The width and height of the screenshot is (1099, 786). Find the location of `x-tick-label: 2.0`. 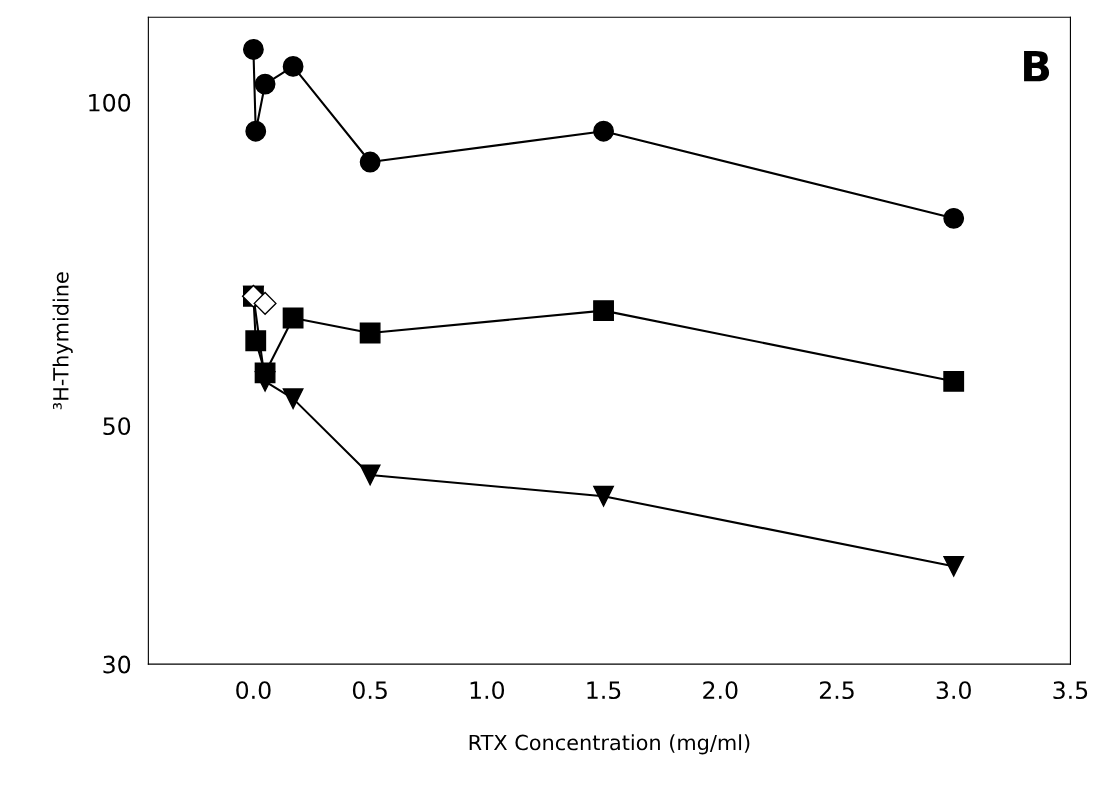

x-tick-label: 2.0 is located at coordinates (720, 690).